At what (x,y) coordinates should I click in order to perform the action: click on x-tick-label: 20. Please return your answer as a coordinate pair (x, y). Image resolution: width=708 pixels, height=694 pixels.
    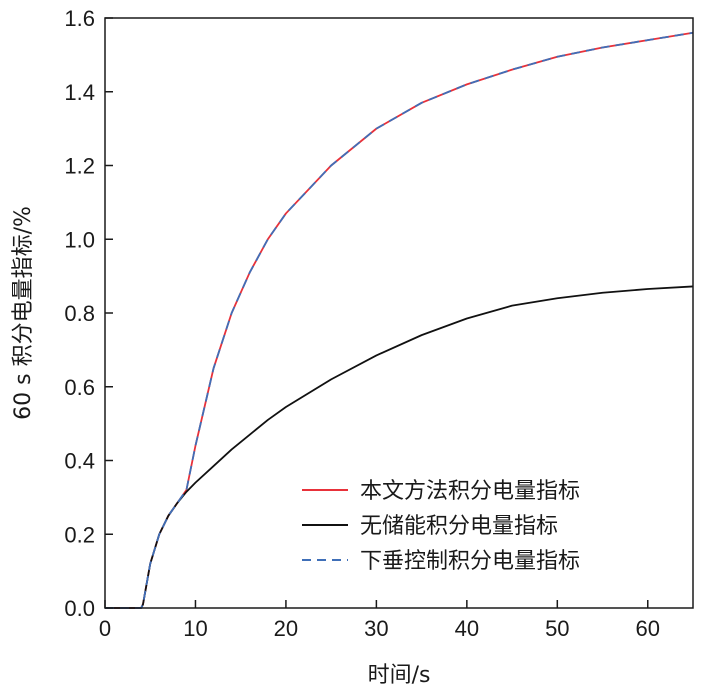
    Looking at the image, I should click on (286, 628).